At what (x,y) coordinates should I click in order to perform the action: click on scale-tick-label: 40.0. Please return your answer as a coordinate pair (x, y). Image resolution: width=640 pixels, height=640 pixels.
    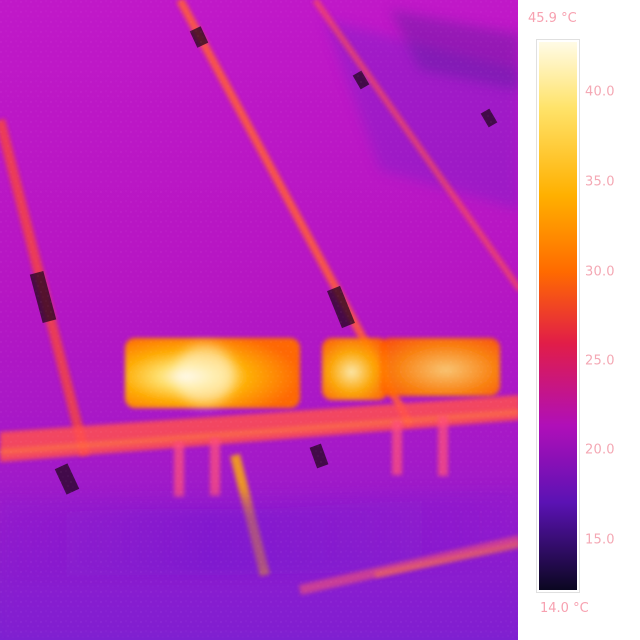
    Looking at the image, I should click on (600, 92).